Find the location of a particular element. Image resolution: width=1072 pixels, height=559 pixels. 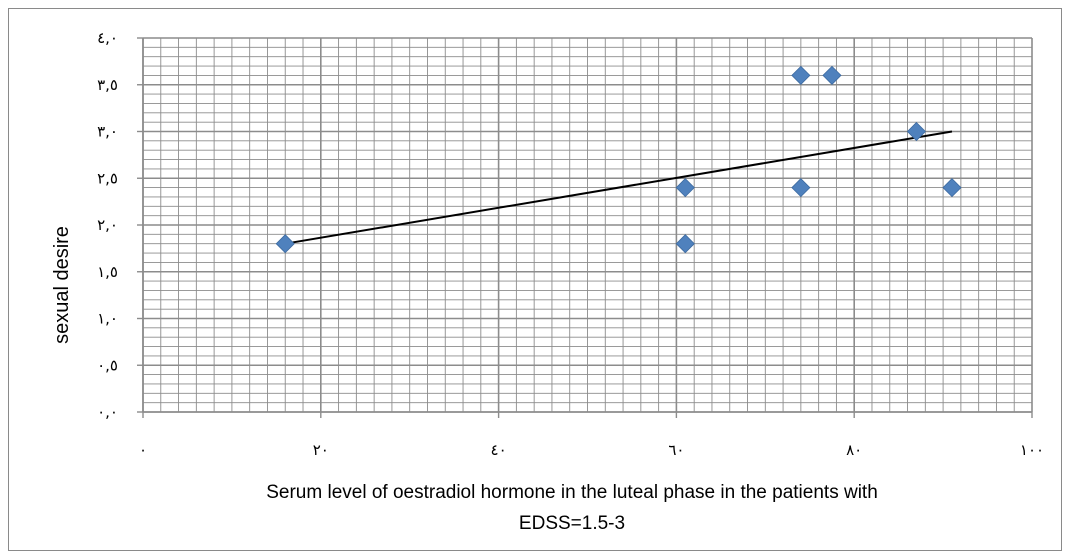

trendline is located at coordinates (619, 187).